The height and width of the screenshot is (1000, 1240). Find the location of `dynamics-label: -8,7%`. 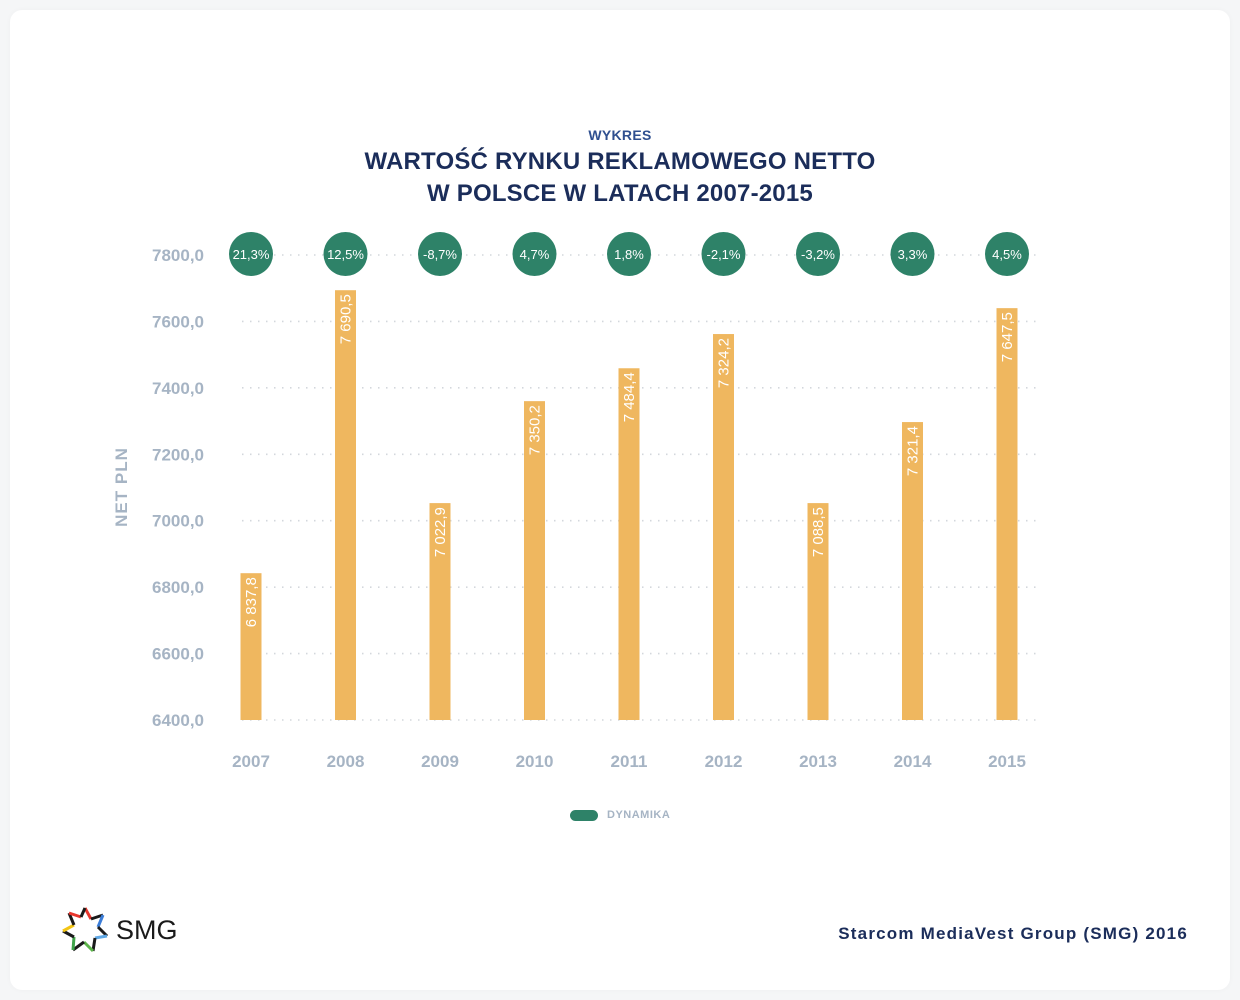

dynamics-label: -8,7% is located at coordinates (440, 254).